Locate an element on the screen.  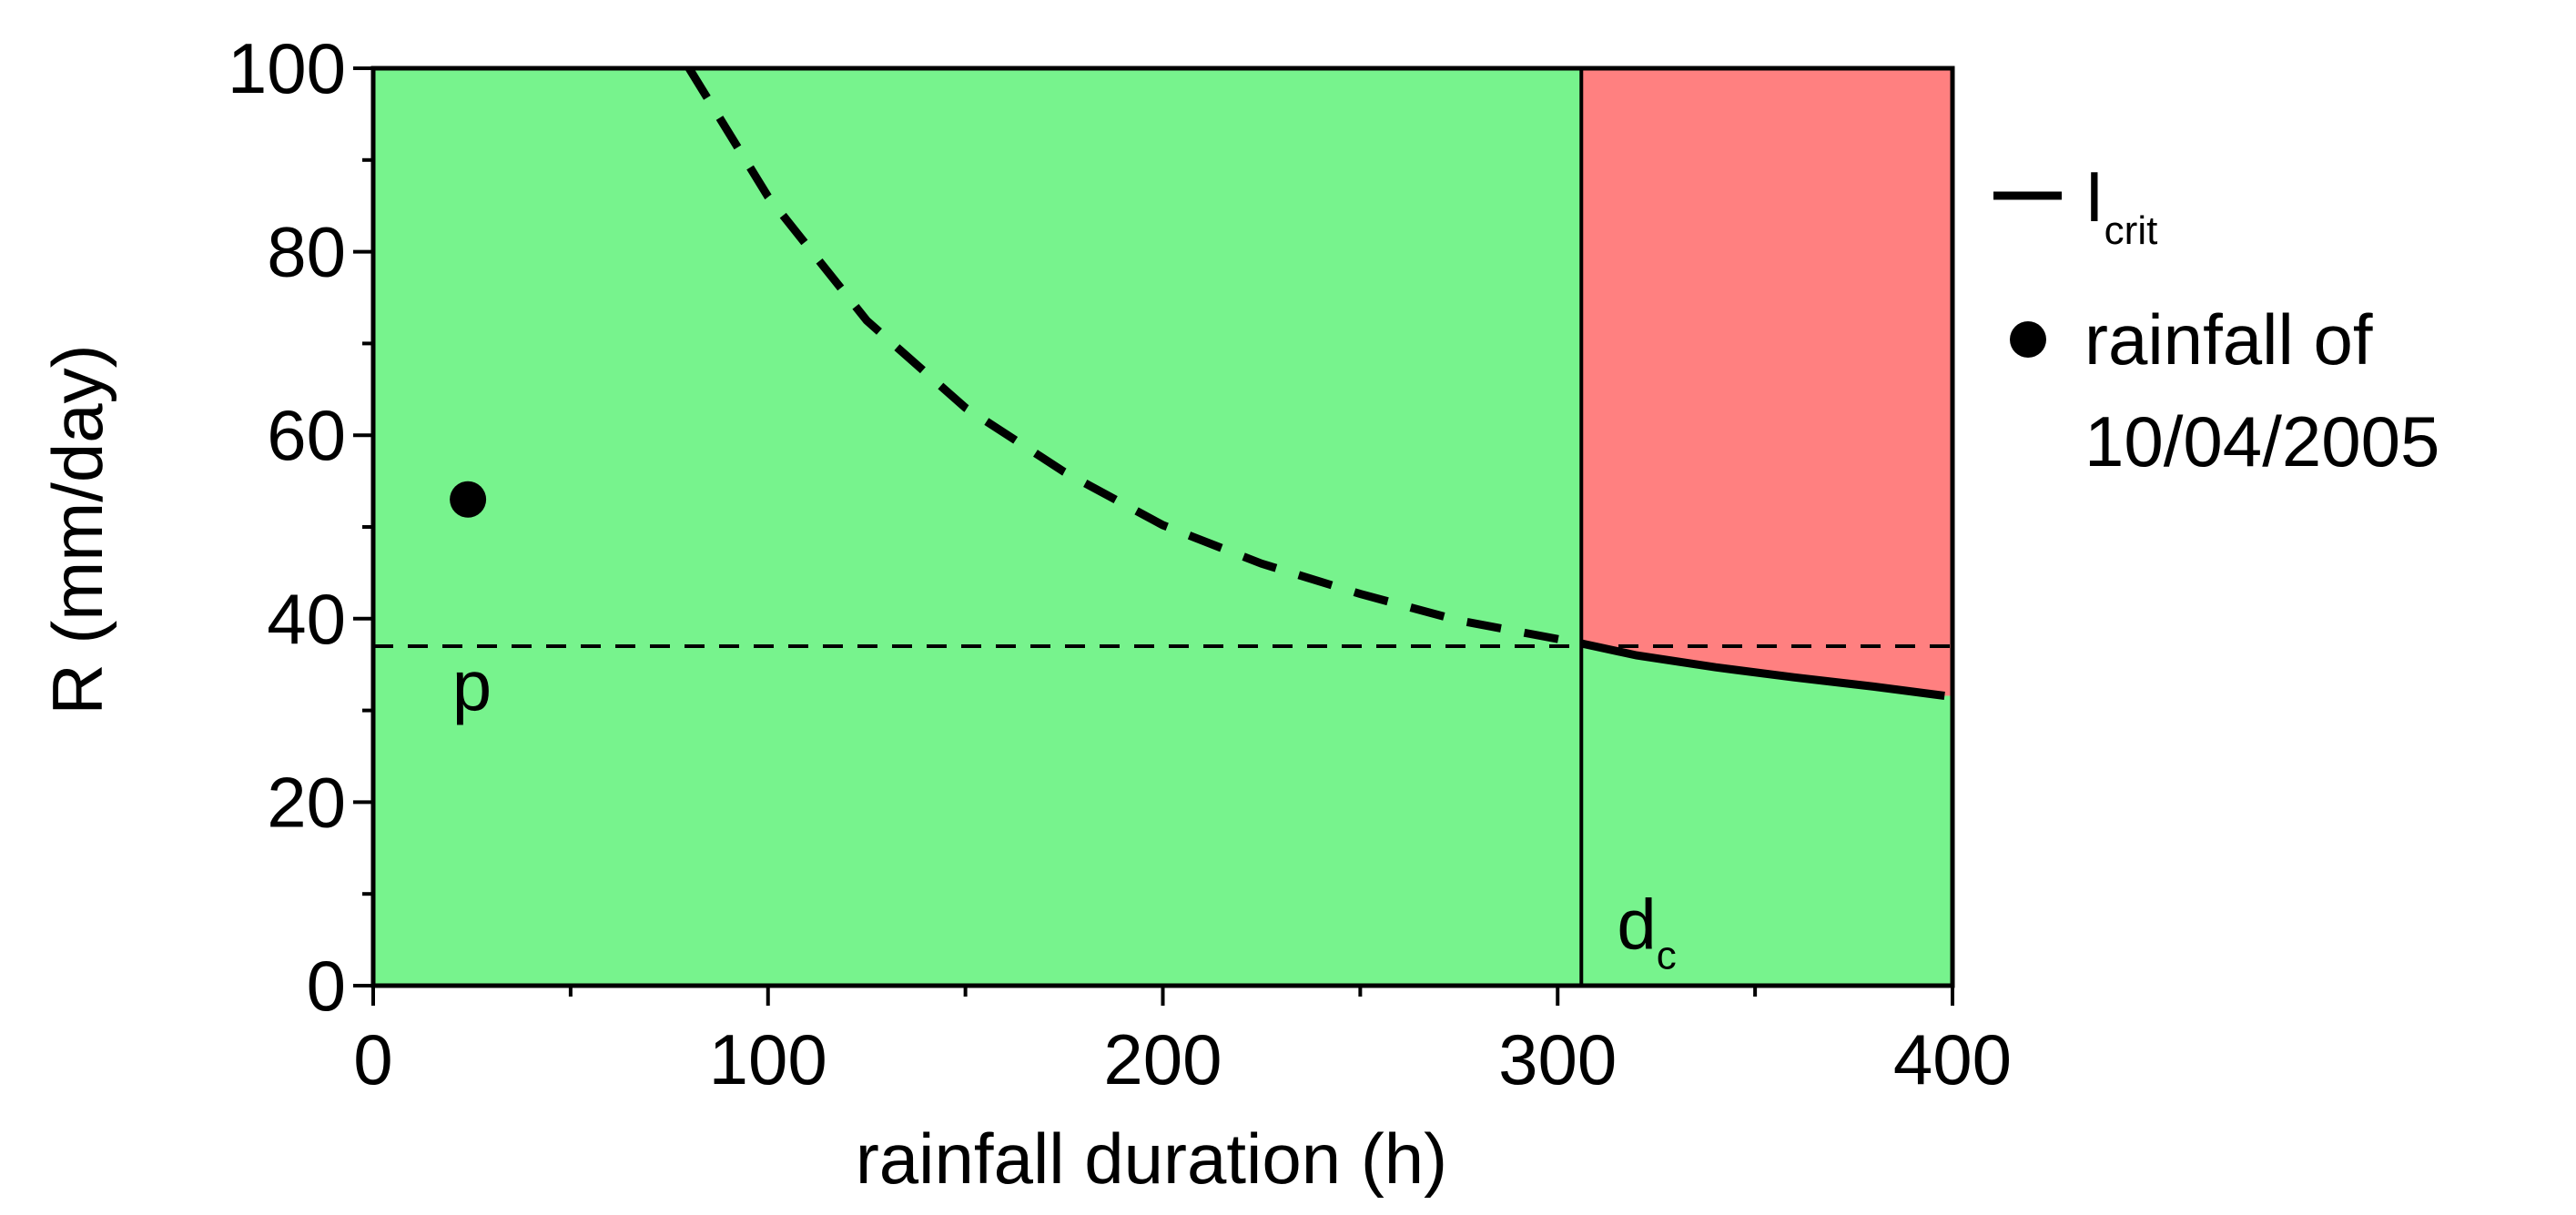
x-tick-label: 0 is located at coordinates (372, 1059).